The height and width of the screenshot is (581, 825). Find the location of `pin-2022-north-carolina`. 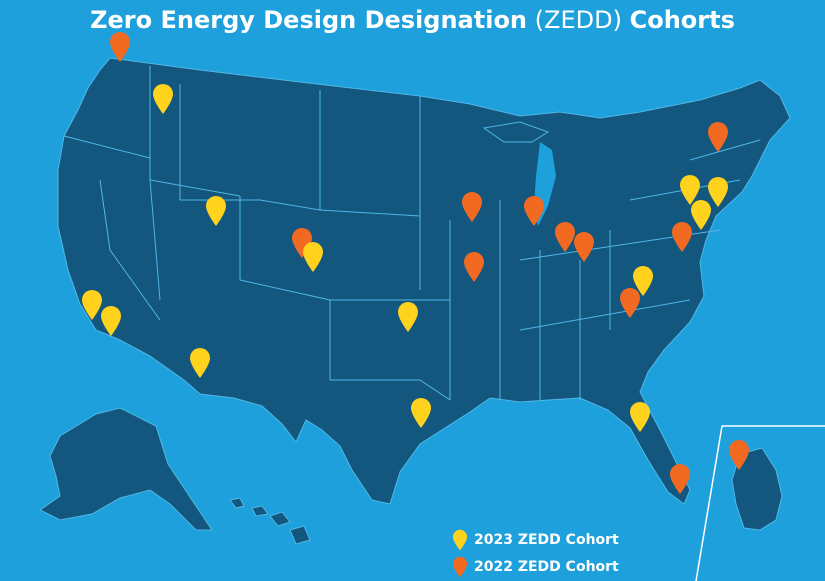

pin-2022-north-carolina is located at coordinates (630, 303).